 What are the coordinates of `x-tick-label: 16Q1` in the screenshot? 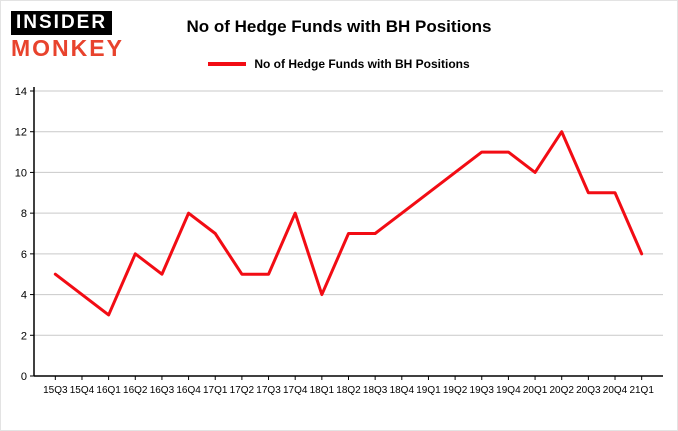 It's located at (108, 390).